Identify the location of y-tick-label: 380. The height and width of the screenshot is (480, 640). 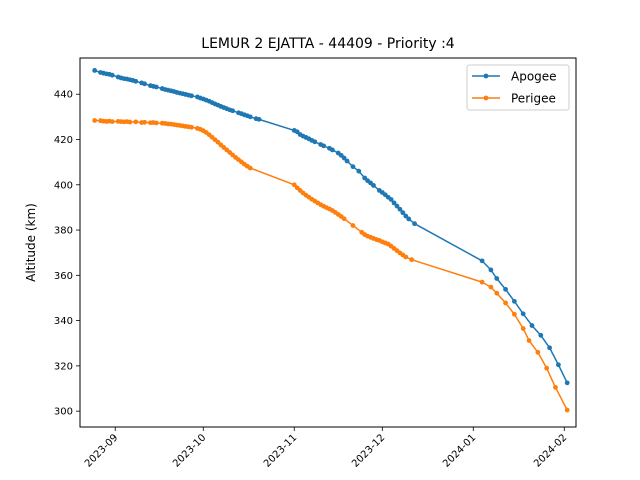
(63, 231).